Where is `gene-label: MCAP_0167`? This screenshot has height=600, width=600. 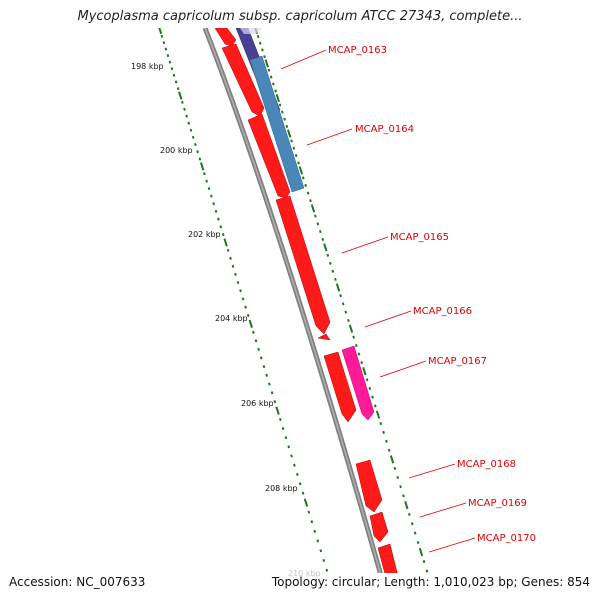
gene-label: MCAP_0167 is located at coordinates (457, 361).